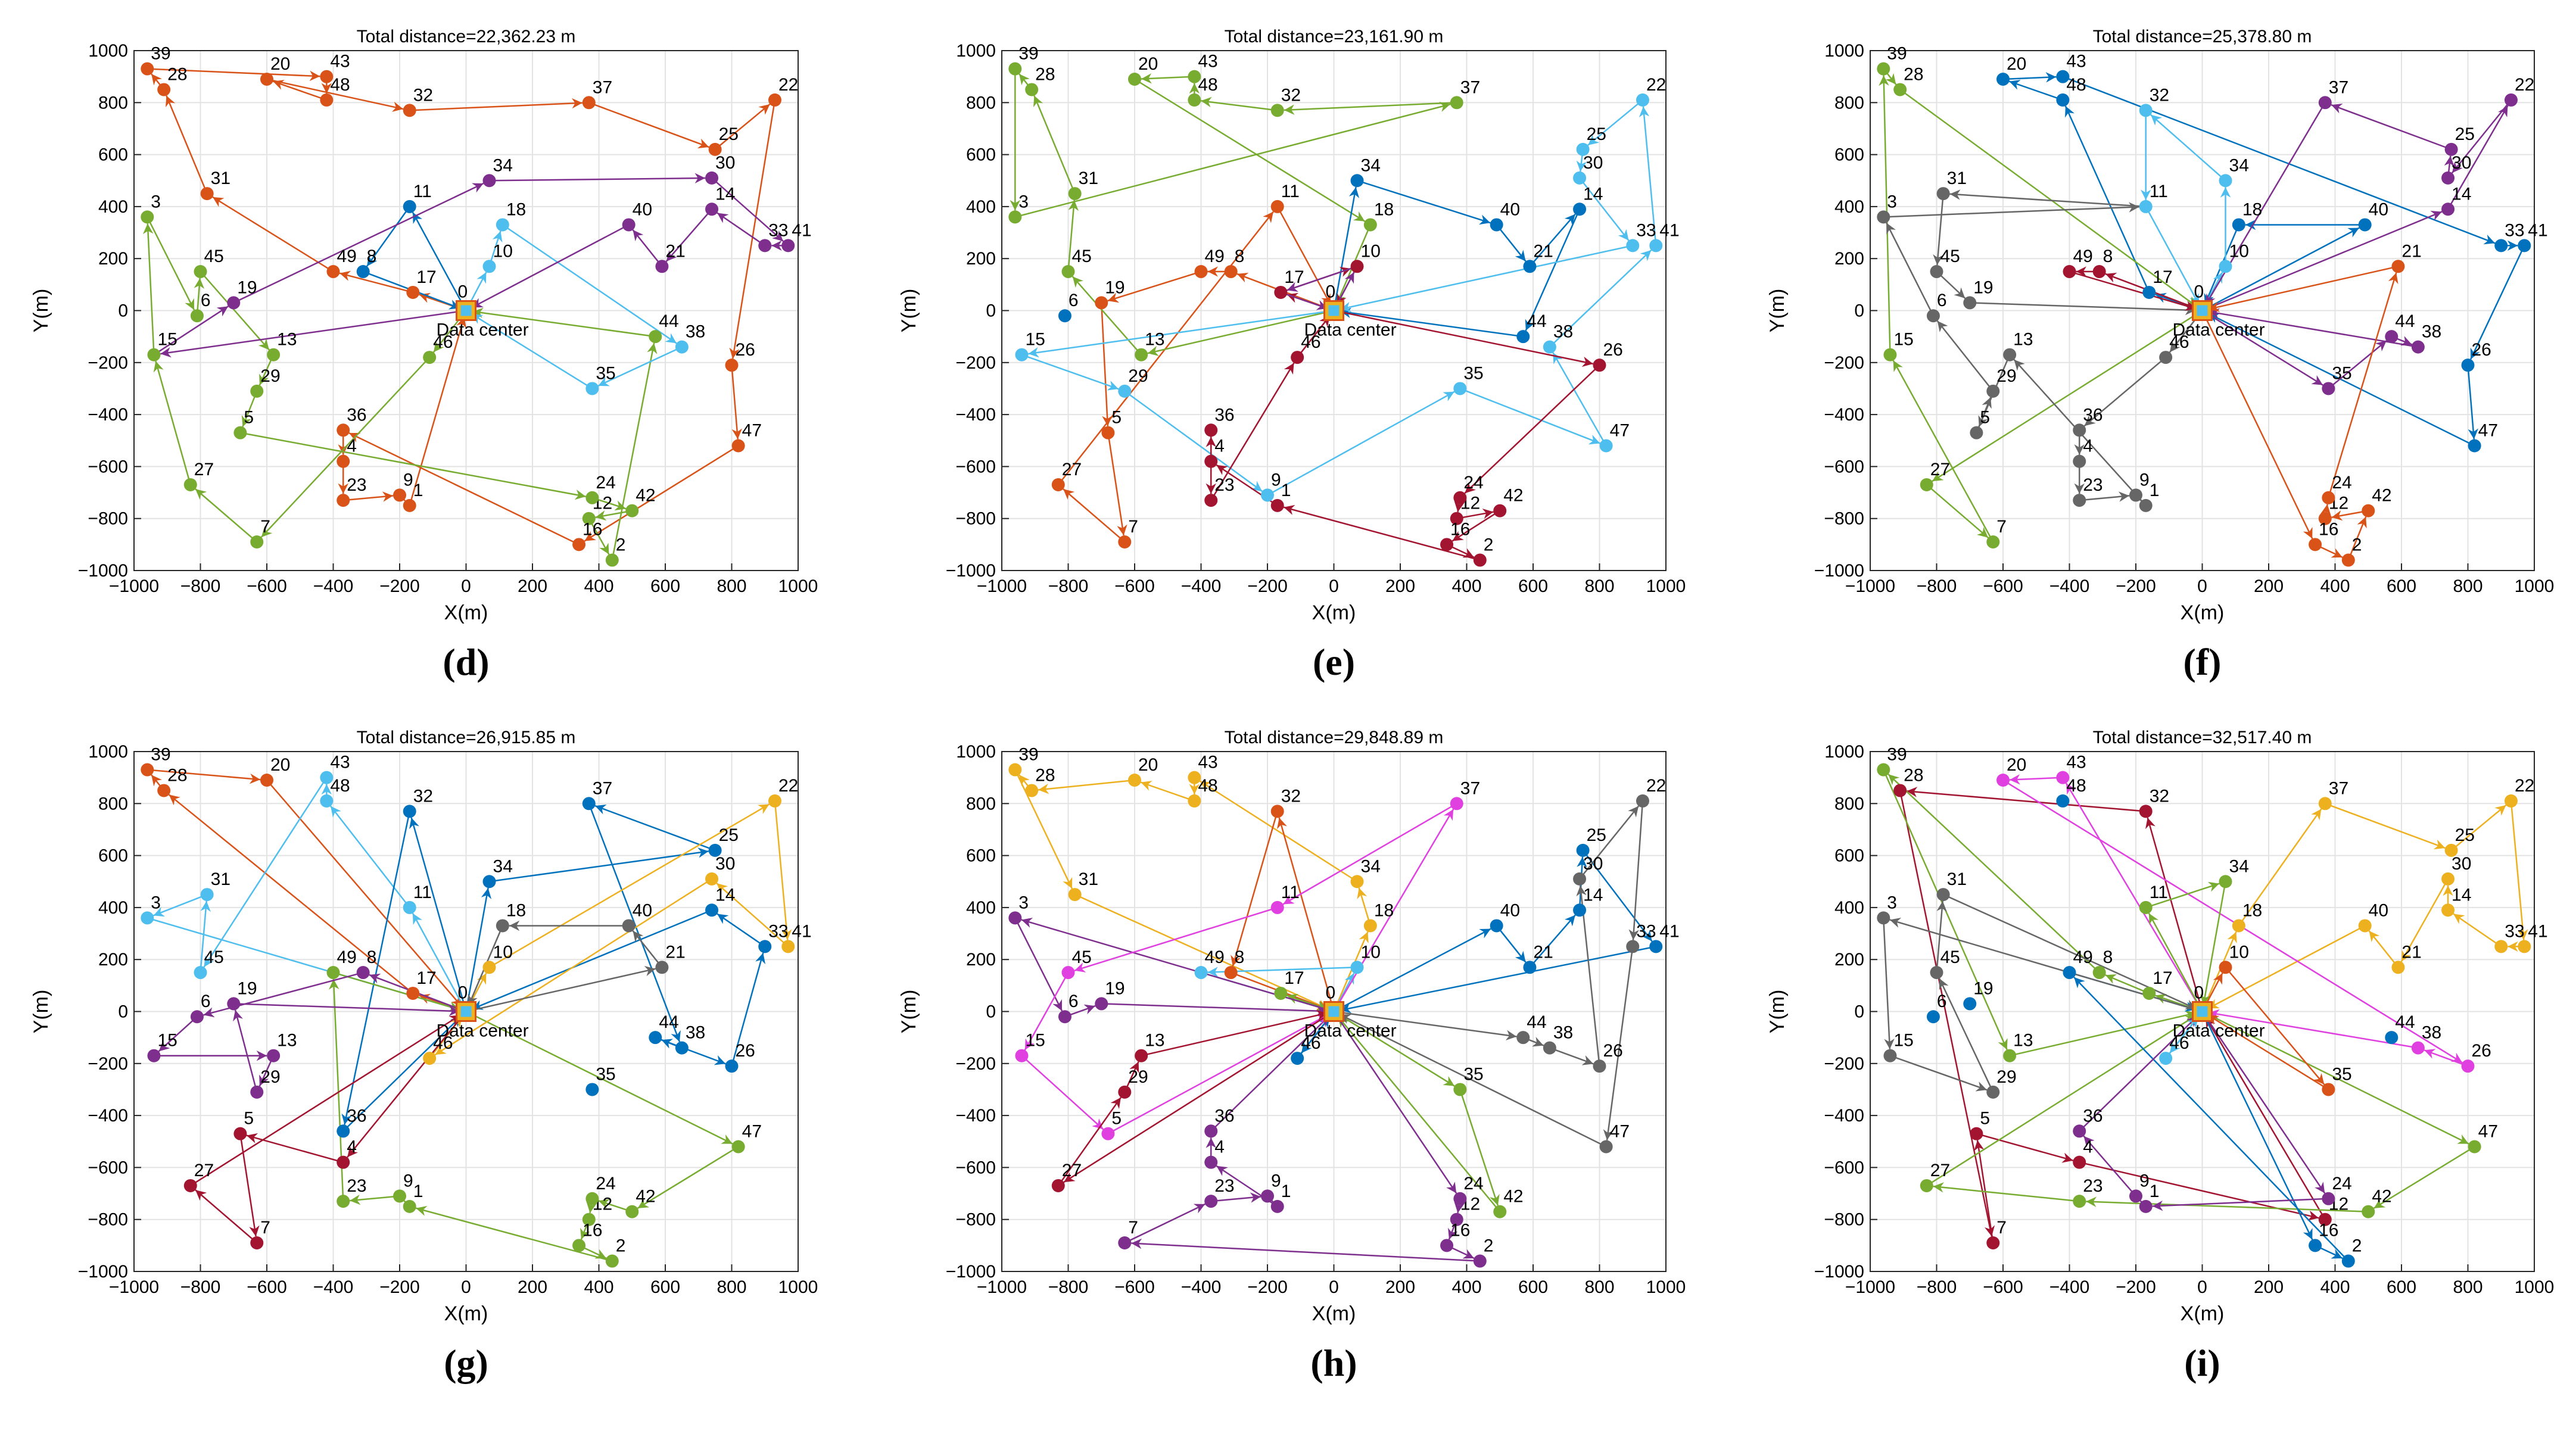  Describe the element at coordinates (2088, 1147) in the screenshot. I see `node-label: 4` at that location.